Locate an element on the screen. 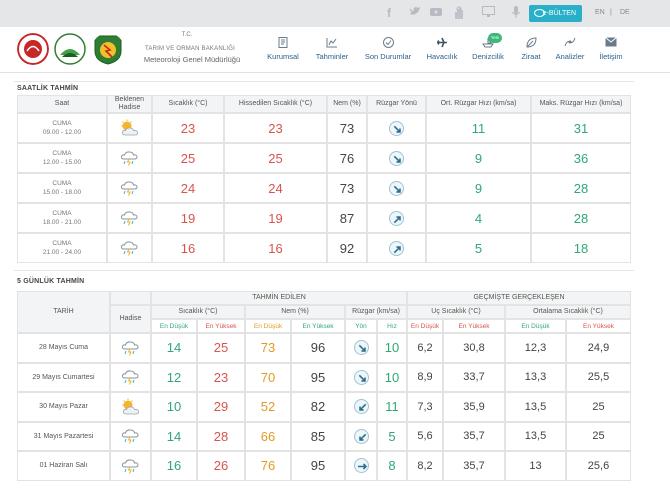 This screenshot has height=490, width=670. daily-header-gecmiste-value: GEÇMİŞTE GERÇEKLEŞEN is located at coordinates (519, 297).